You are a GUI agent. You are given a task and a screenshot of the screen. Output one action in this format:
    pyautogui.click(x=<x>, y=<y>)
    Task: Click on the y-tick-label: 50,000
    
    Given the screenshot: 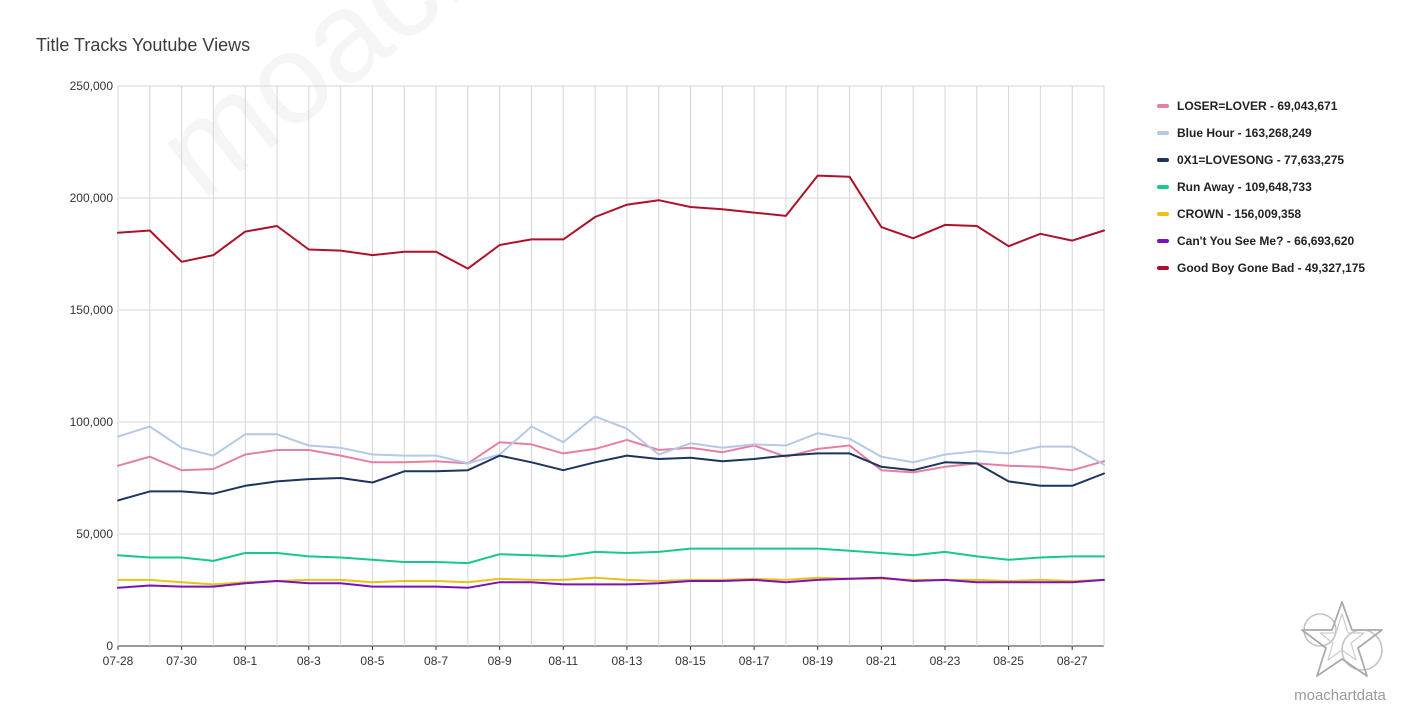 What is the action you would take?
    pyautogui.click(x=94, y=534)
    